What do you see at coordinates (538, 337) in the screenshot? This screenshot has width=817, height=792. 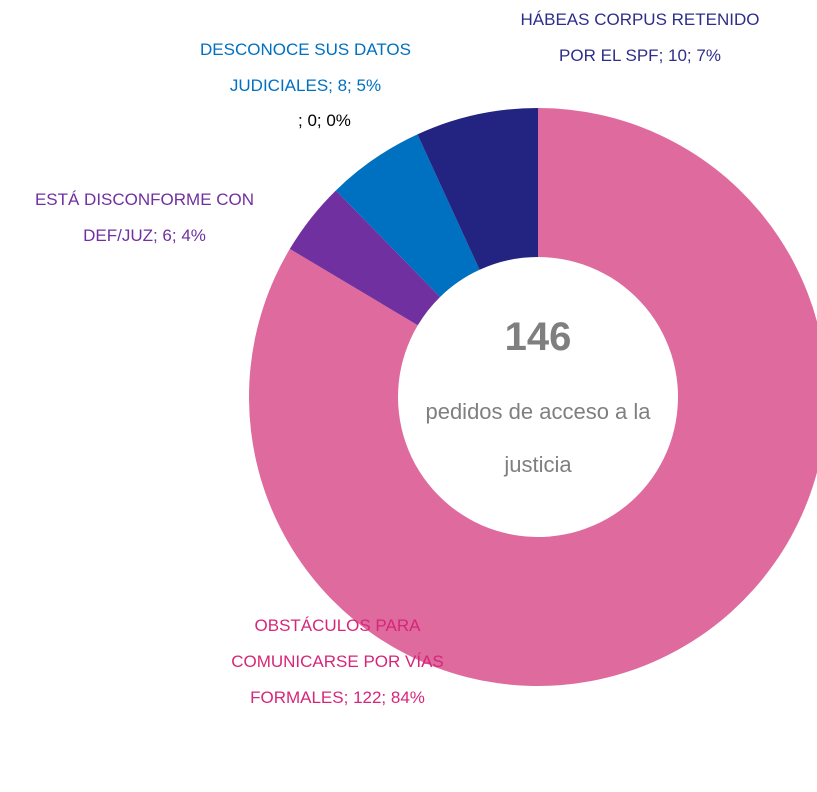 I see `center-value: 146` at bounding box center [538, 337].